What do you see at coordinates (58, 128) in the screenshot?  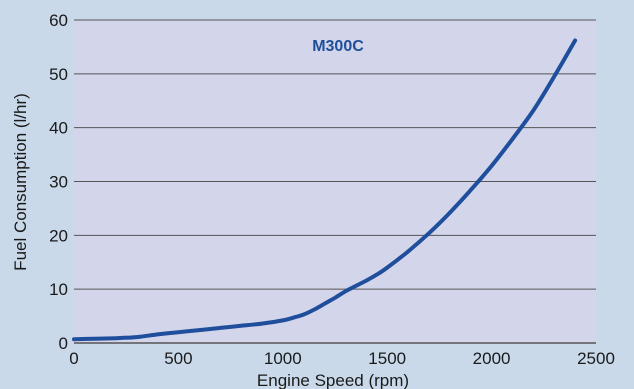 I see `y-tick-label: 40` at bounding box center [58, 128].